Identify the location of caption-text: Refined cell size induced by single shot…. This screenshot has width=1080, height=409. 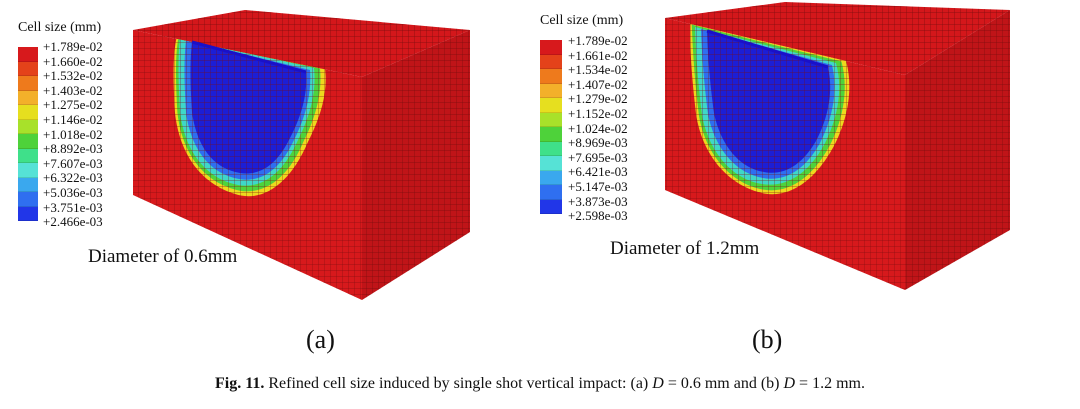
(460, 383).